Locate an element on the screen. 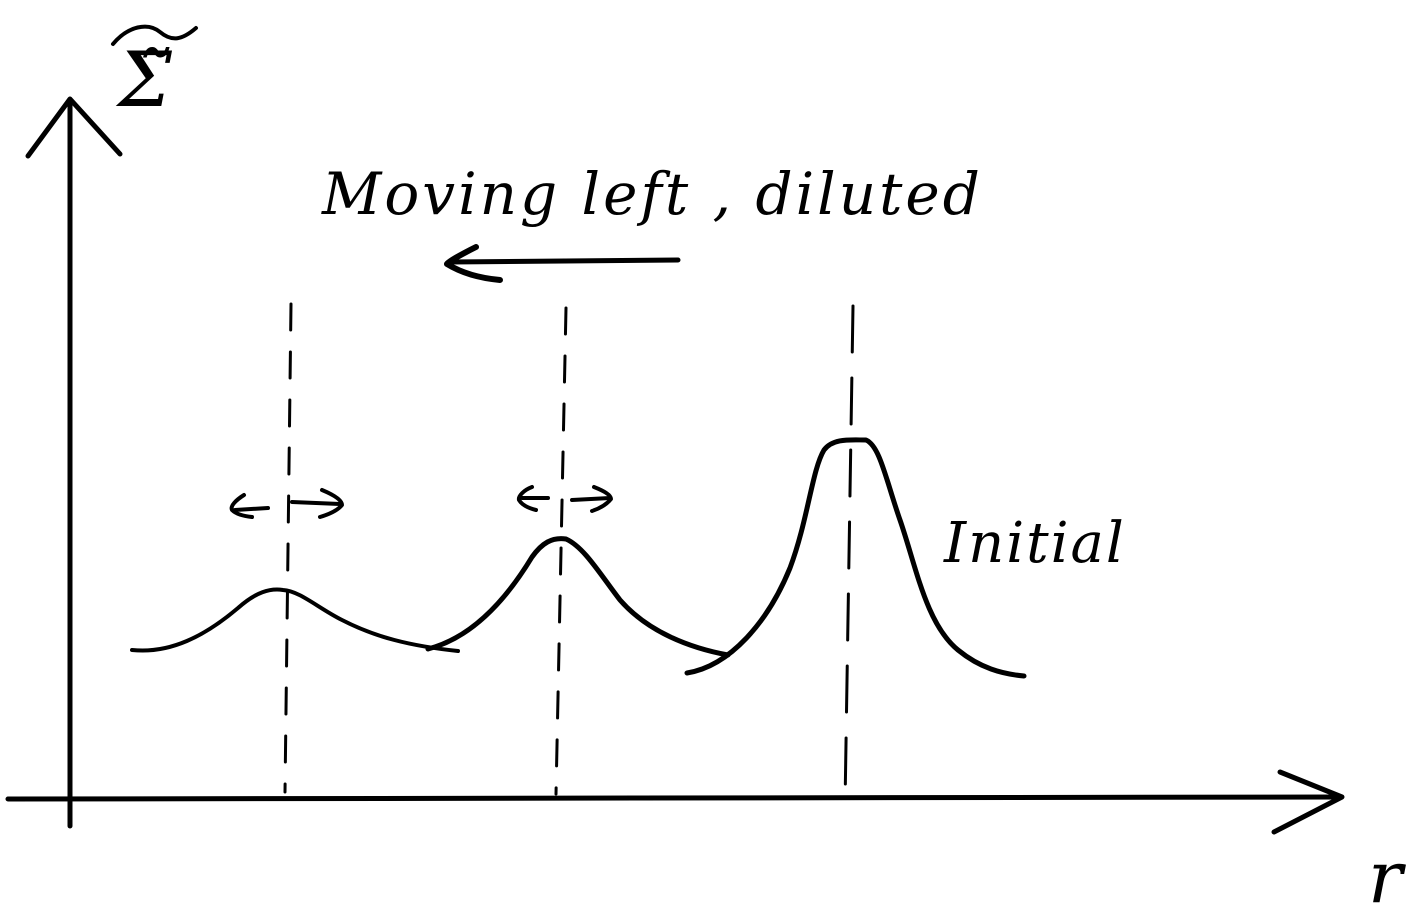 Image resolution: width=1425 pixels, height=921 pixels. curve-diluted is located at coordinates (295, 620).